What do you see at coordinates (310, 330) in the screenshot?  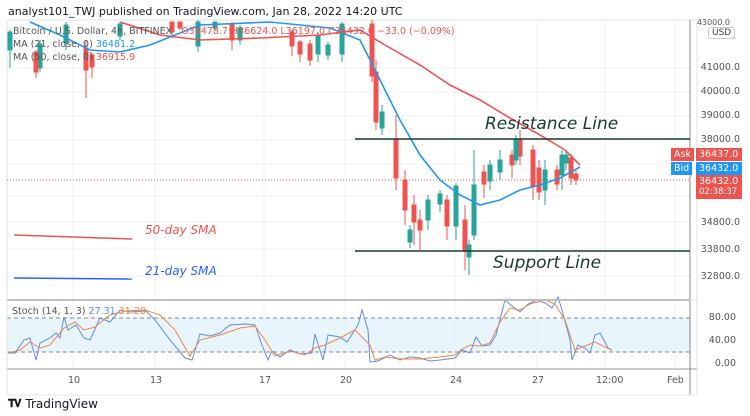 I see `stoch-d-line` at bounding box center [310, 330].